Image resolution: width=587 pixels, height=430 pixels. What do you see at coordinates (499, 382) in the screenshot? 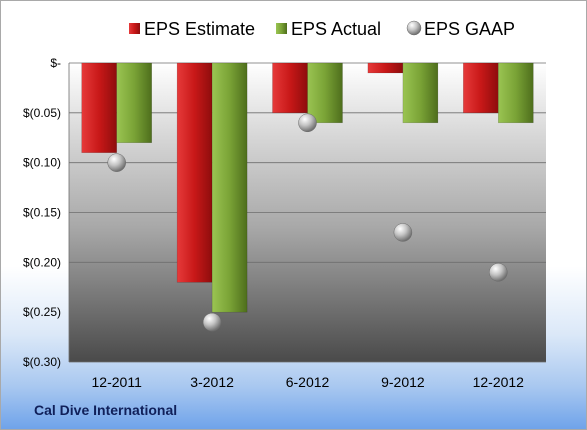
I see `x-category-label: 12-2012` at bounding box center [499, 382].